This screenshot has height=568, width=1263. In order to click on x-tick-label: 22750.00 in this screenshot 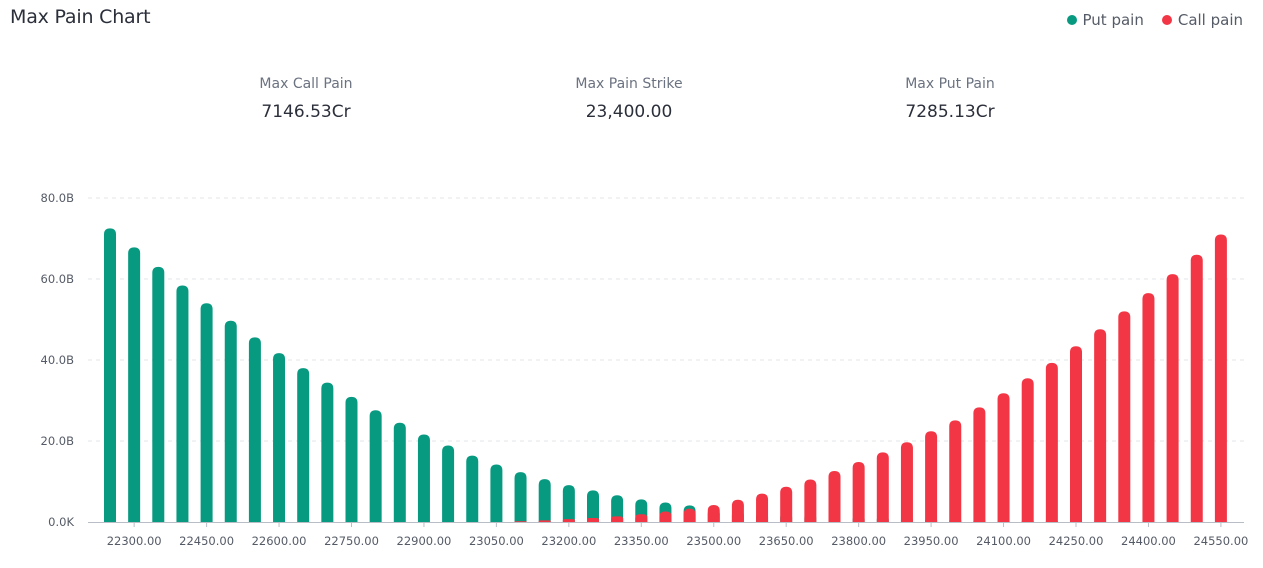, I will do `click(351, 541)`.